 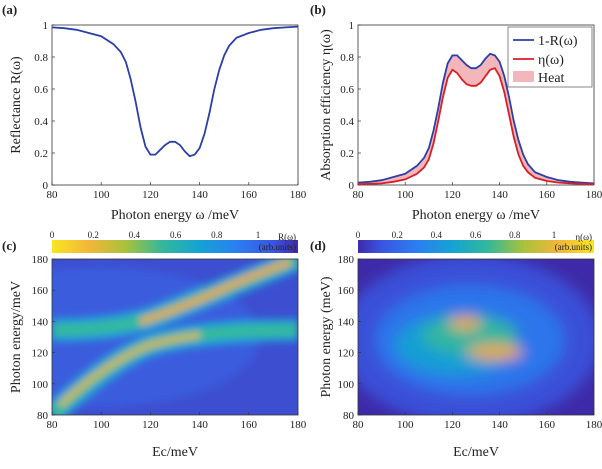 I want to click on legend-label-2: η(ω), so click(x=551, y=60).